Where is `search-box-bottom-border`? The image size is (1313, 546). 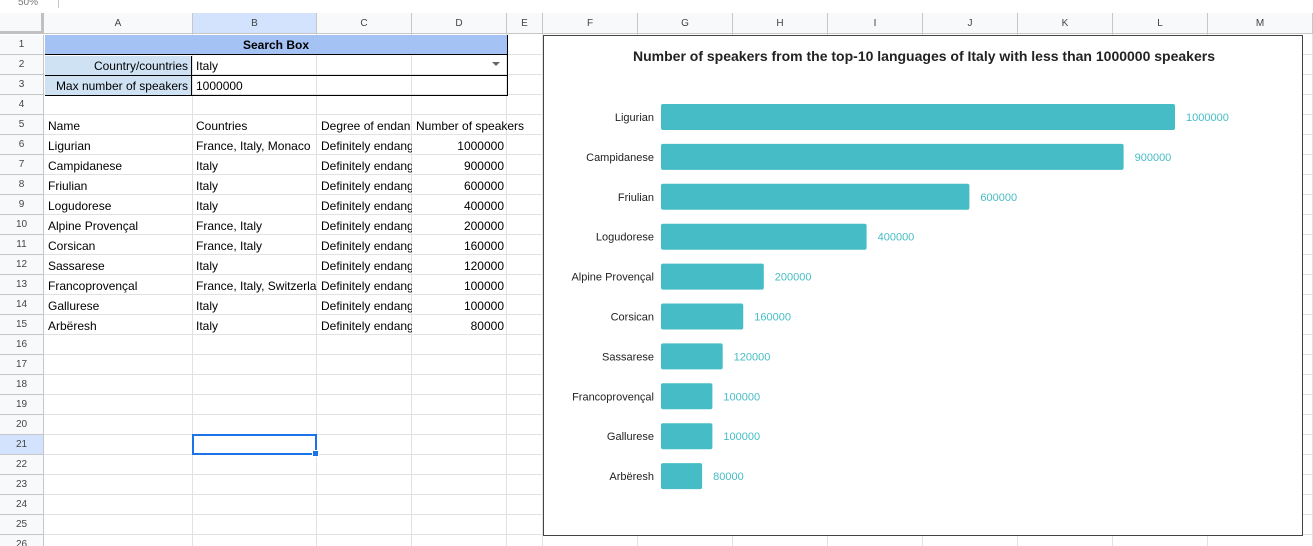 search-box-bottom-border is located at coordinates (276, 95).